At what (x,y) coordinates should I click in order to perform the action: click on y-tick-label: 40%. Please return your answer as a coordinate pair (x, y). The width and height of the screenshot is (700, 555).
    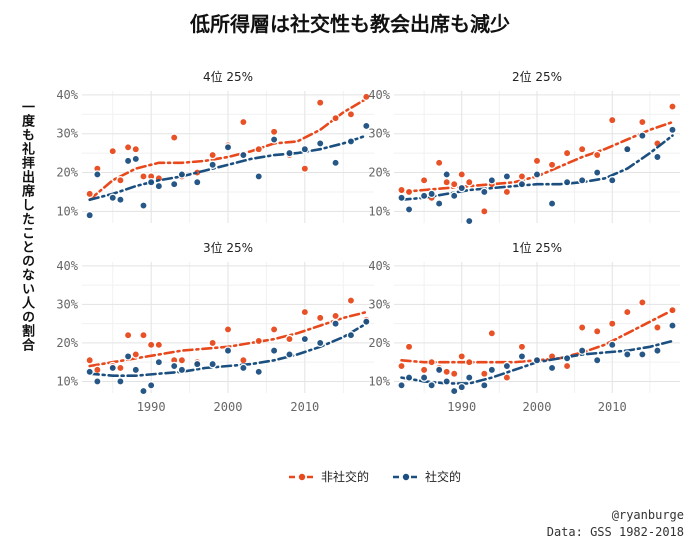
    Looking at the image, I should click on (379, 266).